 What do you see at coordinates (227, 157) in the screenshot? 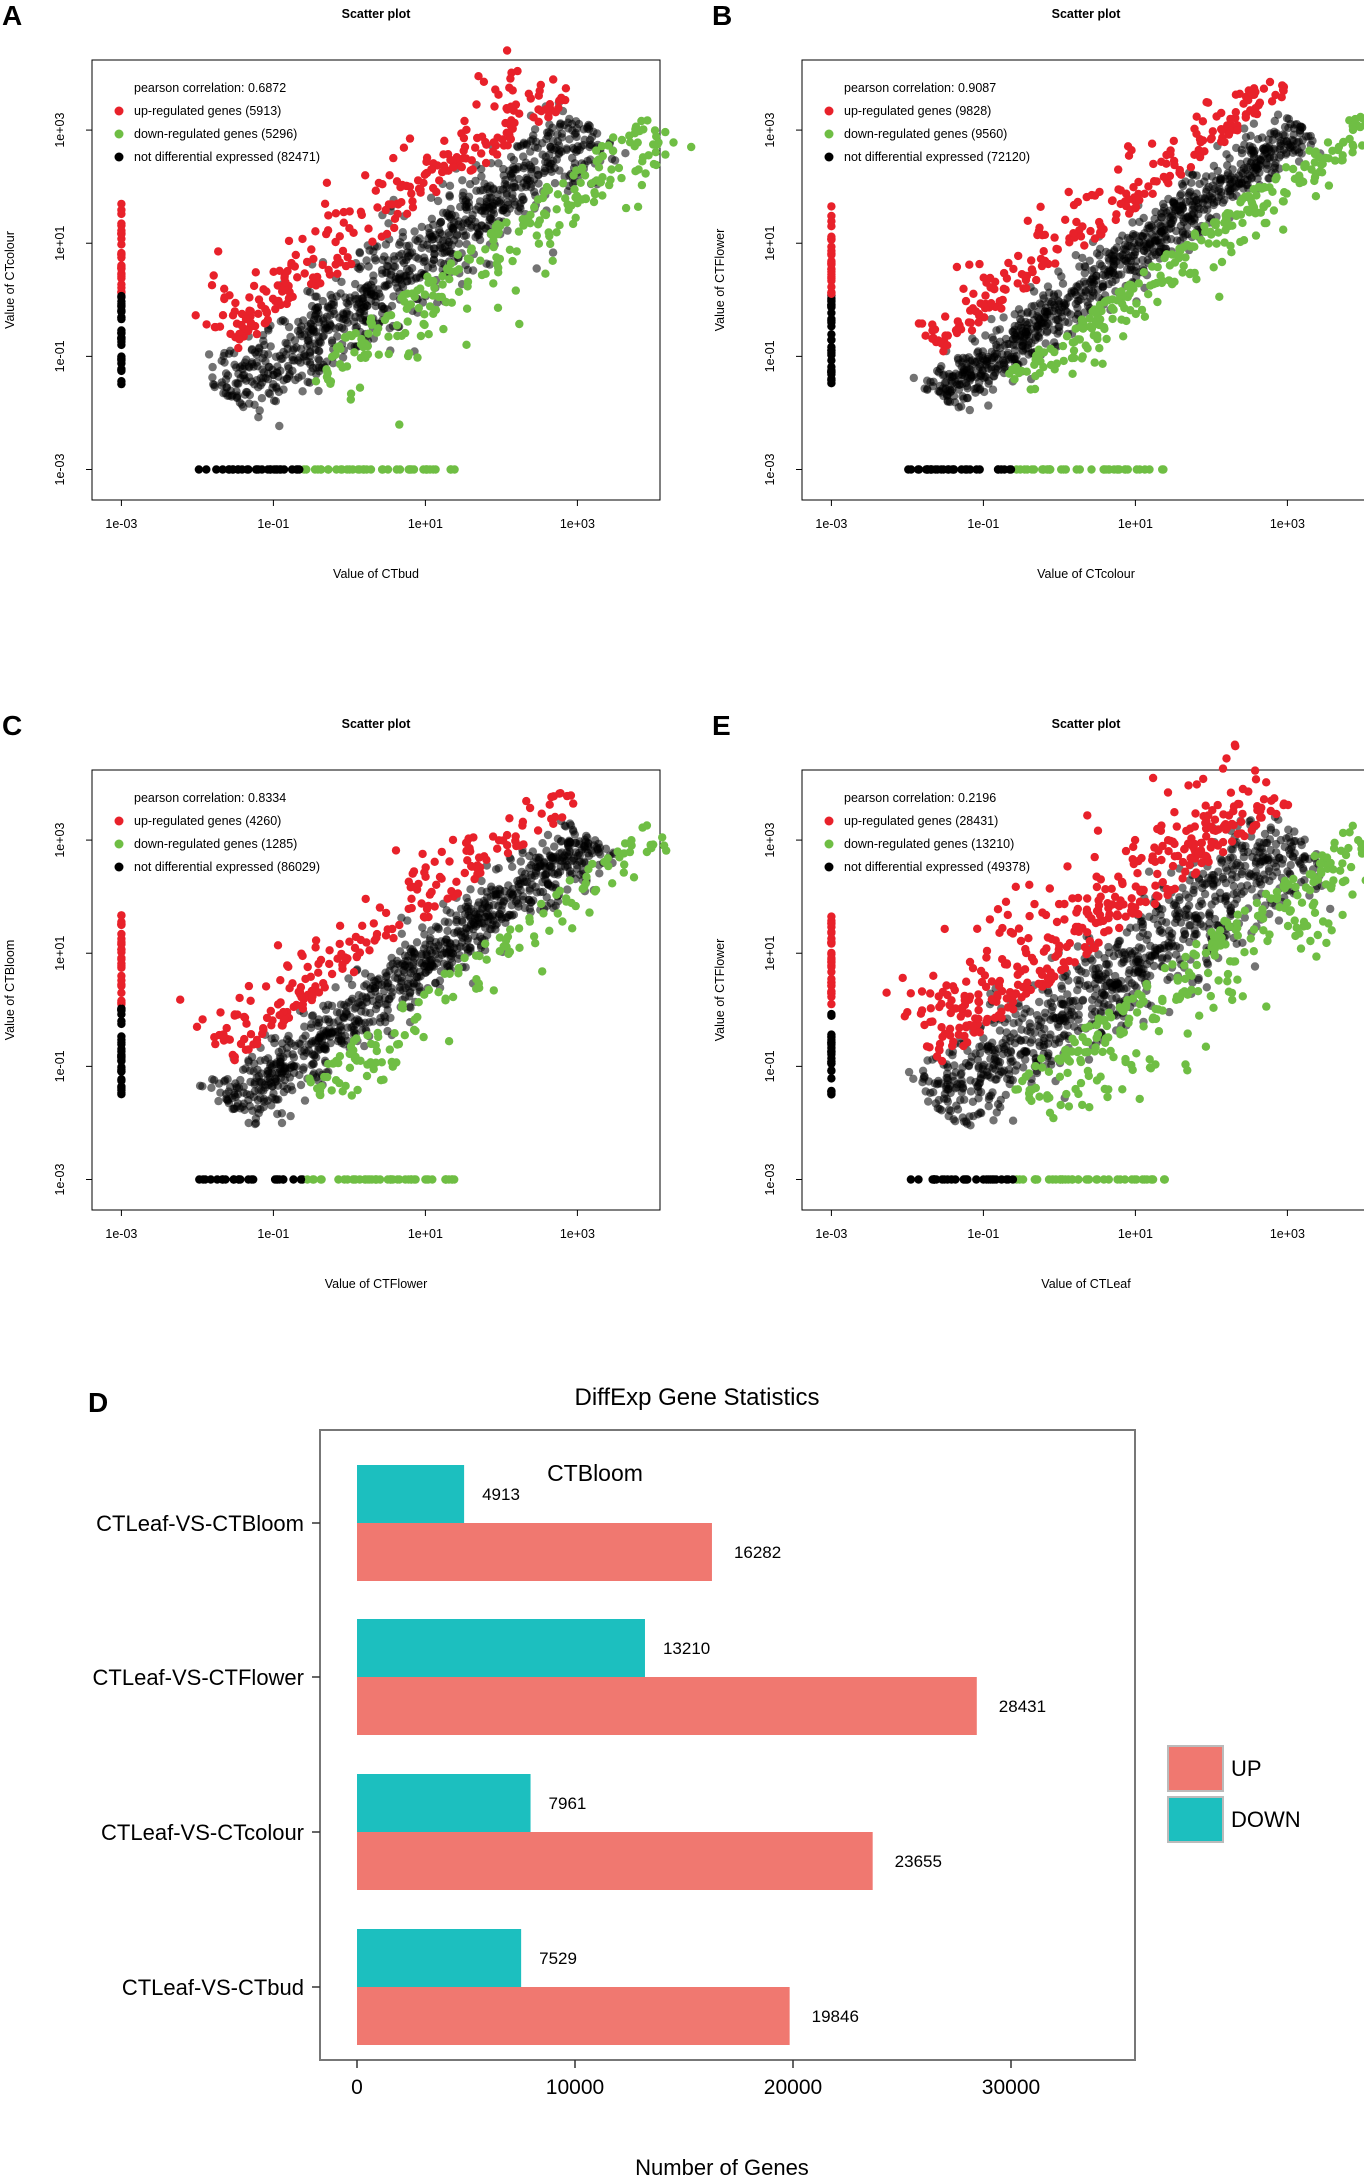
I see `legend-label-not-diff: not differential expressed (82471)` at bounding box center [227, 157].